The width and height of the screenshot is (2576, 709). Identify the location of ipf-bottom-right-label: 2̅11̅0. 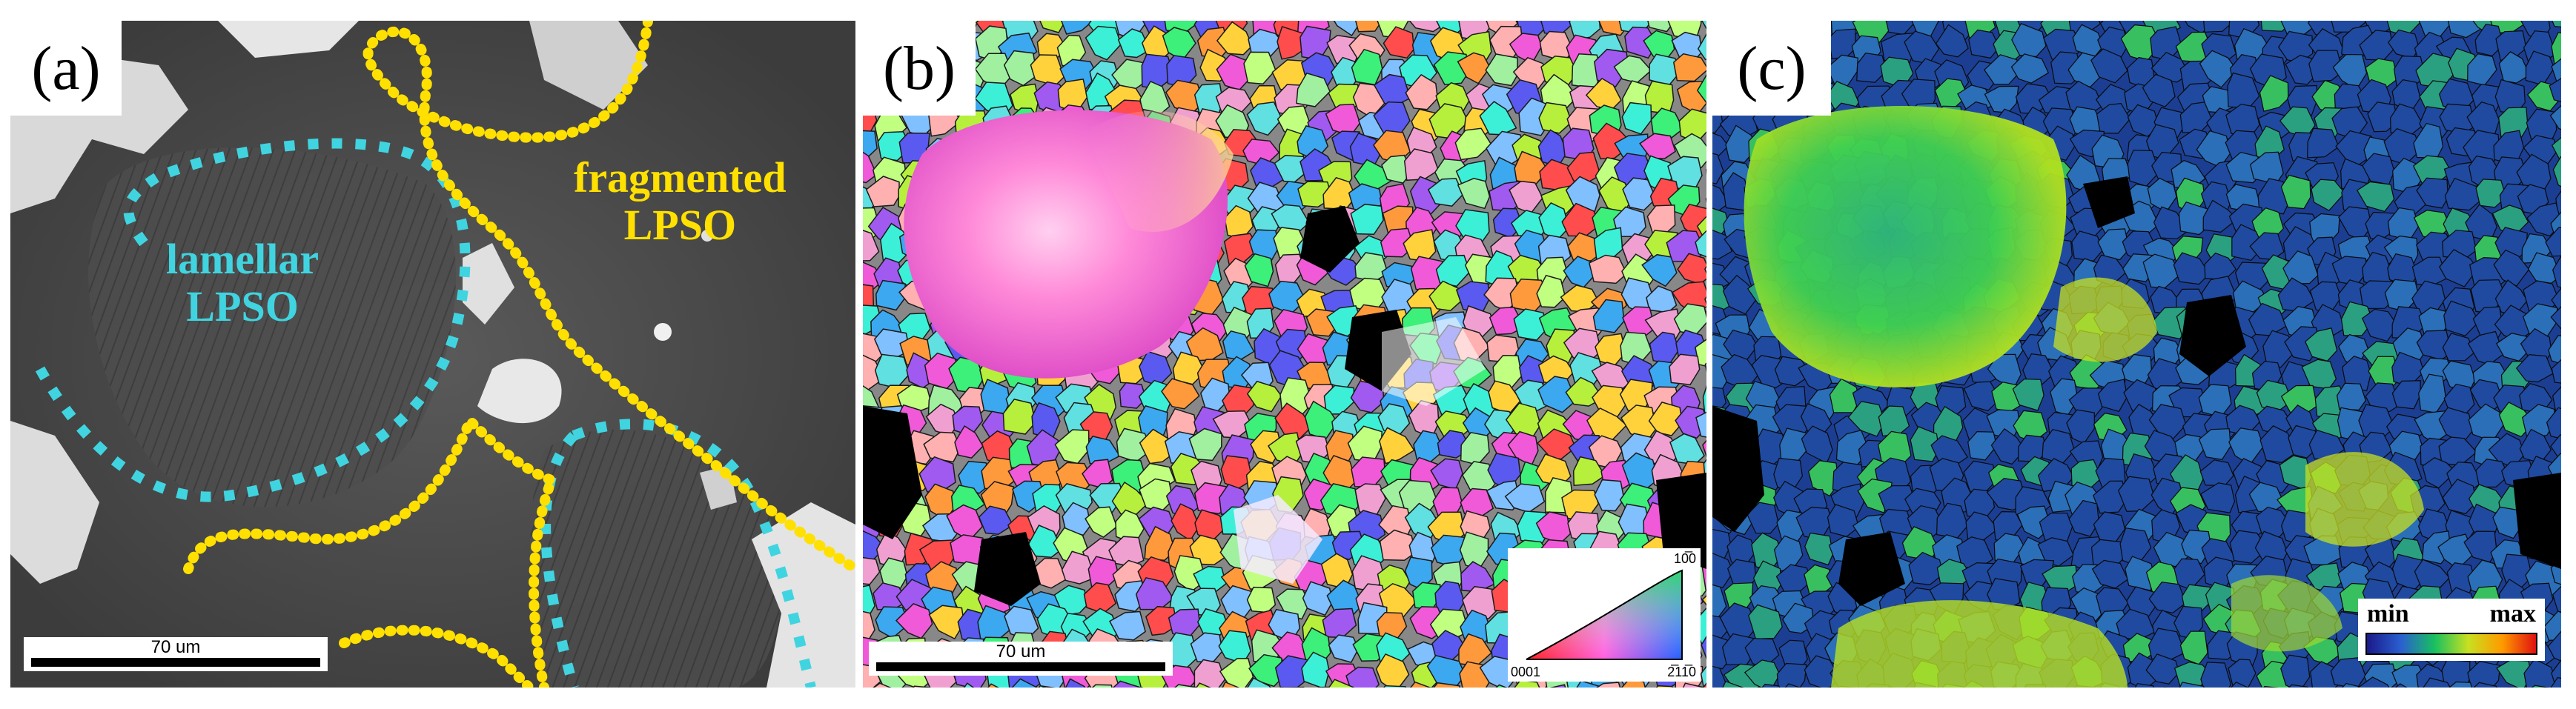
(1681, 672).